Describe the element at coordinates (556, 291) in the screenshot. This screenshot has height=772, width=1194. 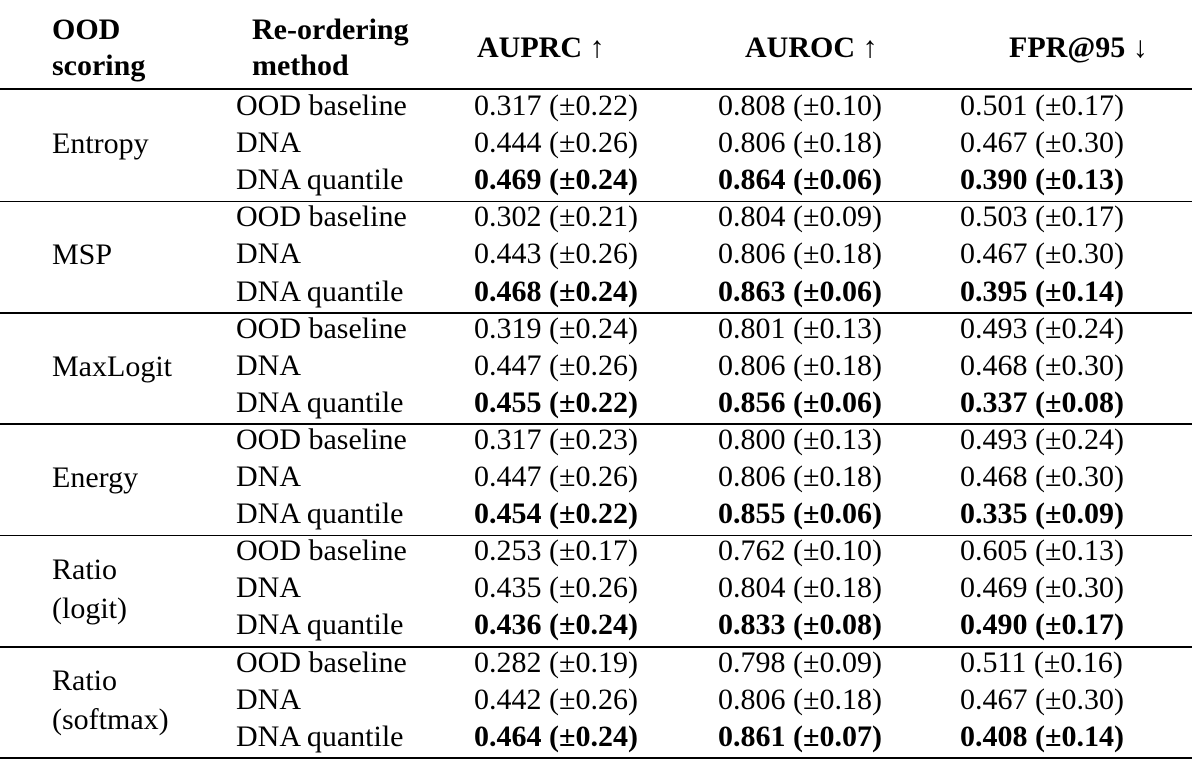
I see `cell-auprc: 0.468 (±0.24)` at that location.